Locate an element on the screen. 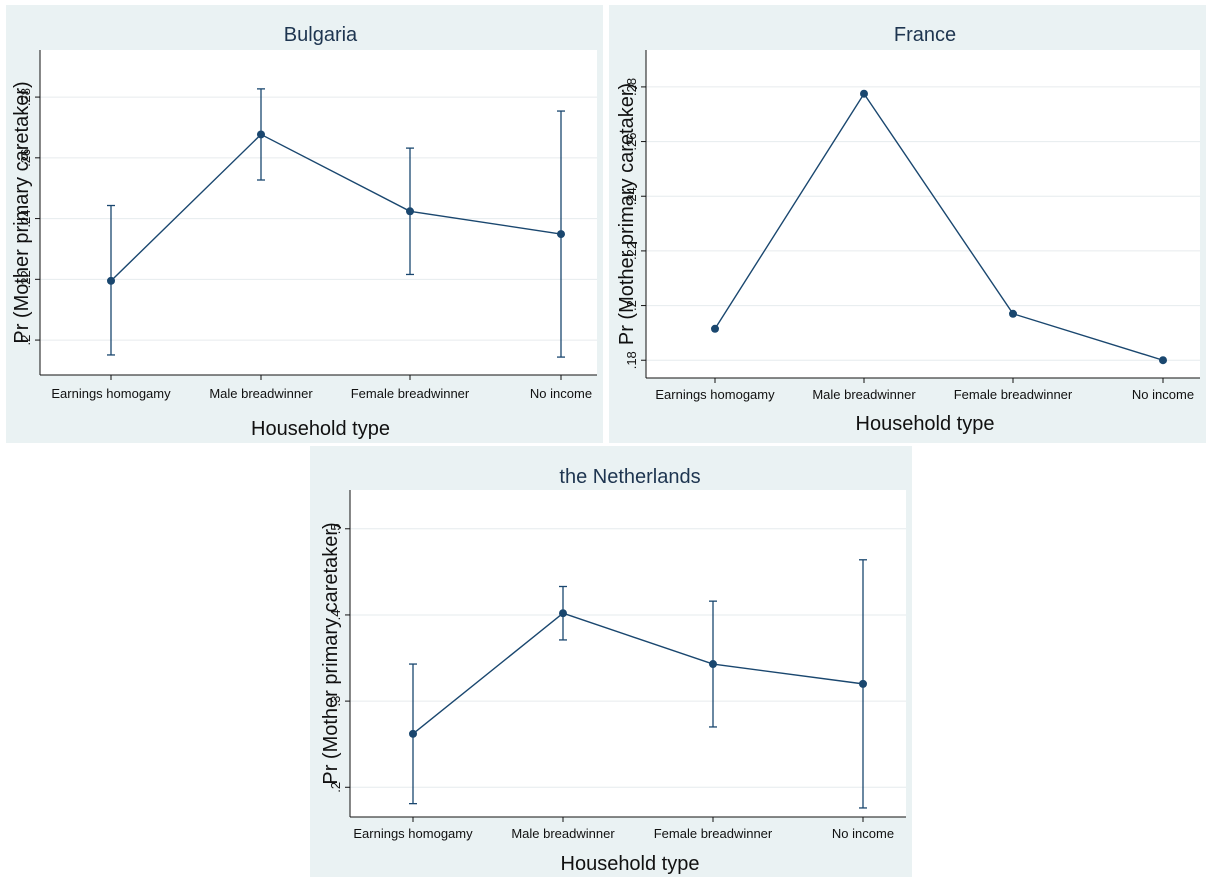 The width and height of the screenshot is (1211, 879). y-tick-label: .5 is located at coordinates (335, 528).